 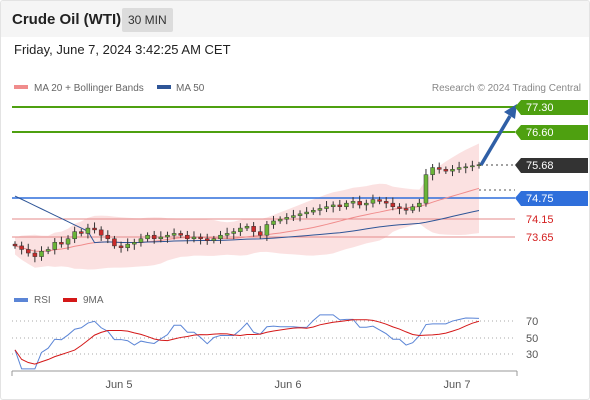 What do you see at coordinates (247, 219) in the screenshot?
I see `ma50-line` at bounding box center [247, 219].